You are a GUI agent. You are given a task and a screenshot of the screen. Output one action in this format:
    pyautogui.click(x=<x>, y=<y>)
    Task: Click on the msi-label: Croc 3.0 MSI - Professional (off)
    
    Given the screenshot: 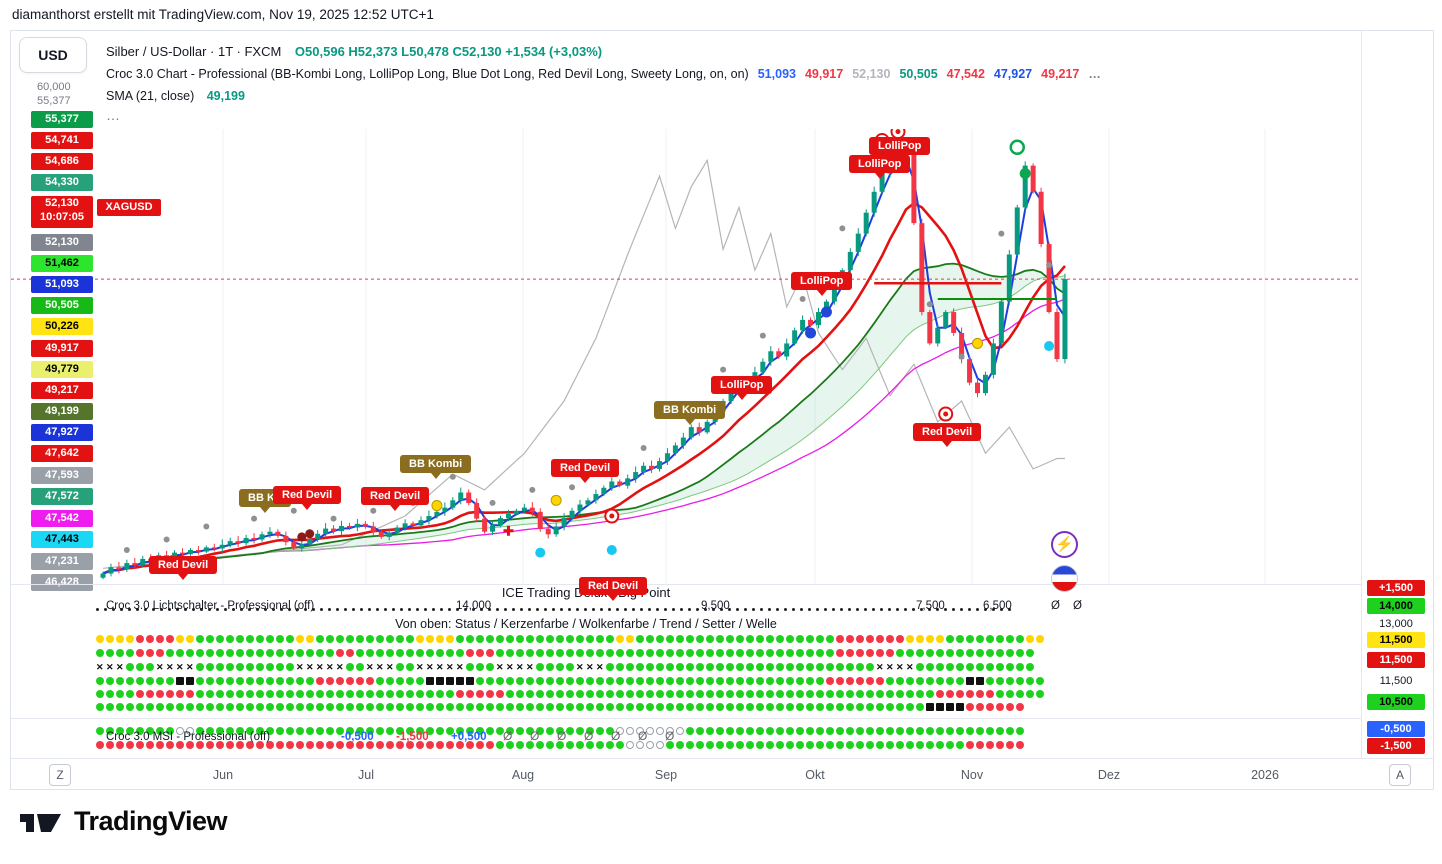 What is the action you would take?
    pyautogui.click(x=188, y=737)
    